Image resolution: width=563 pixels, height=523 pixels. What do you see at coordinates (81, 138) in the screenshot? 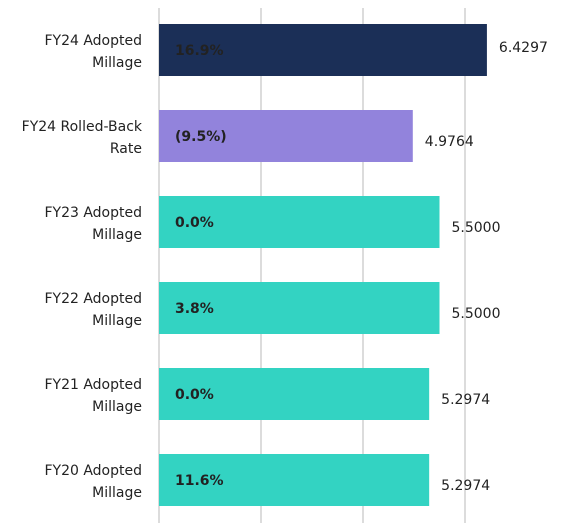
I see `category-label: FY24 Rolled-Back Rate` at bounding box center [81, 138].